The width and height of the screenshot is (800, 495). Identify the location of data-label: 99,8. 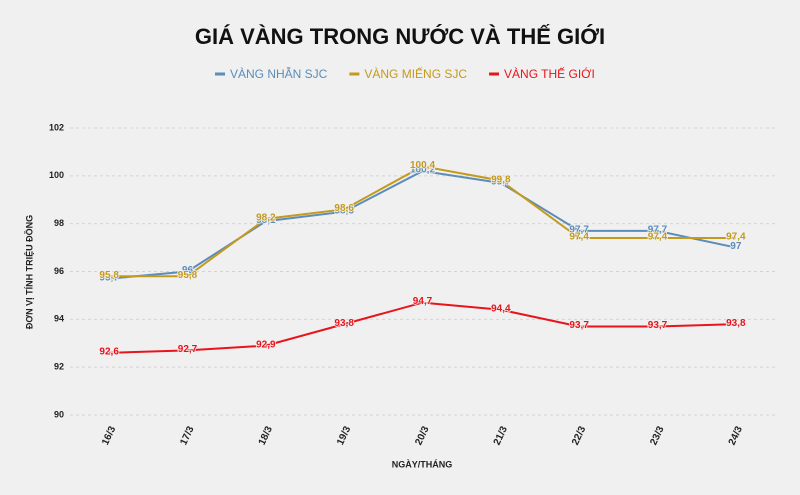
(501, 179).